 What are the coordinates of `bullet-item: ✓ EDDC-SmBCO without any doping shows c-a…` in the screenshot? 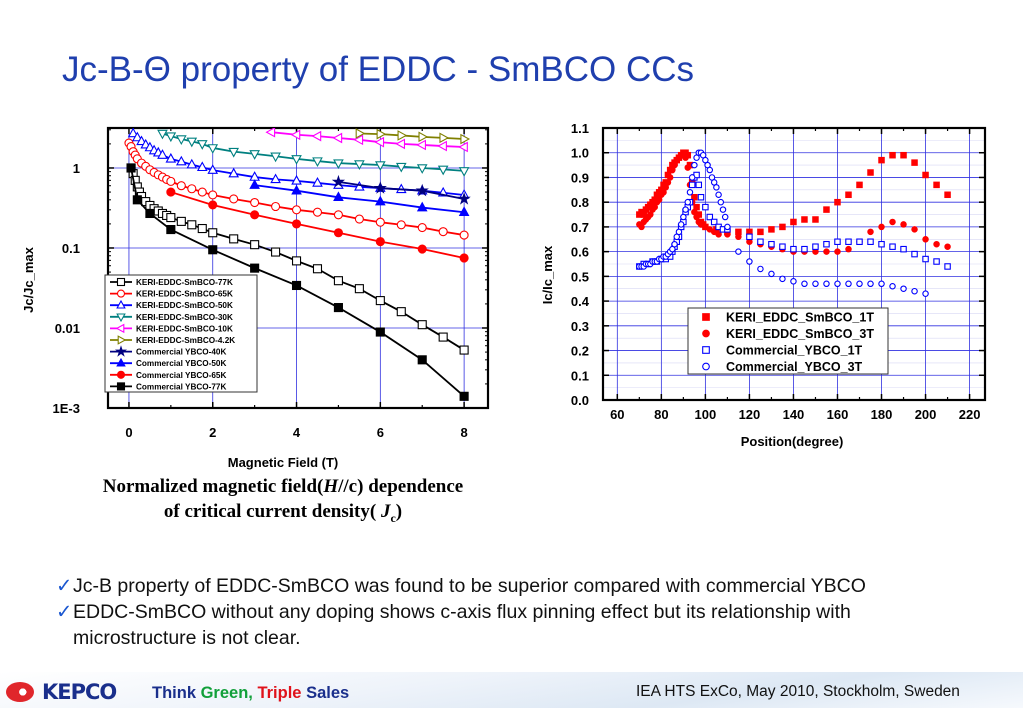 It's located at (506, 625).